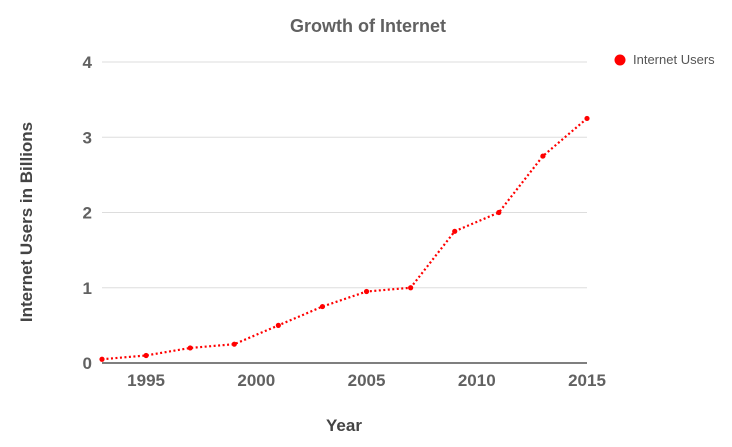 This screenshot has height=447, width=732. What do you see at coordinates (368, 26) in the screenshot?
I see `chart-title: Growth of Internet` at bounding box center [368, 26].